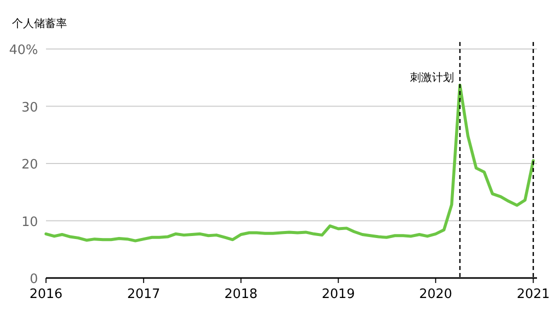 The height and width of the screenshot is (326, 553). What do you see at coordinates (46, 294) in the screenshot?
I see `x-tick-label: 2016` at bounding box center [46, 294].